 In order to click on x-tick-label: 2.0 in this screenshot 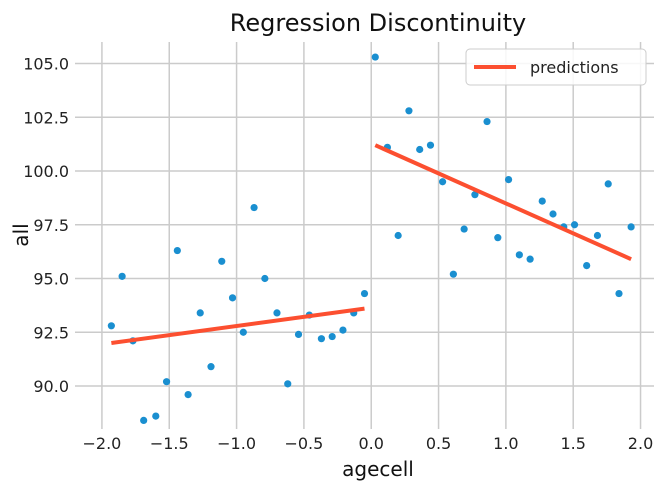, I will do `click(640, 443)`.